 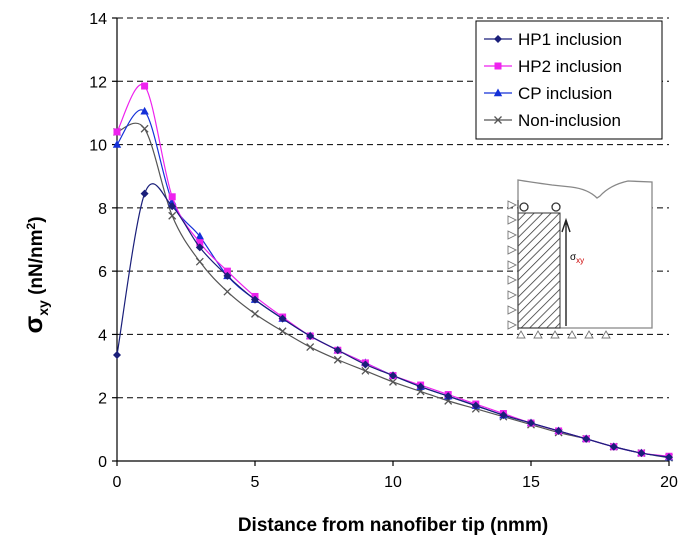 What do you see at coordinates (36, 264) in the screenshot?
I see `y-axis-unit: (nN/nm` at bounding box center [36, 264].